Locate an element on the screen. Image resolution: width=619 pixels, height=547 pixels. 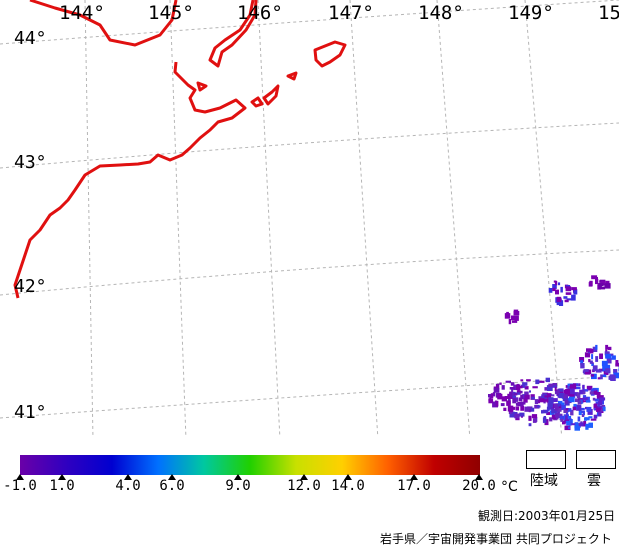
colorbar-tick-label: 20.0 is located at coordinates (479, 486).